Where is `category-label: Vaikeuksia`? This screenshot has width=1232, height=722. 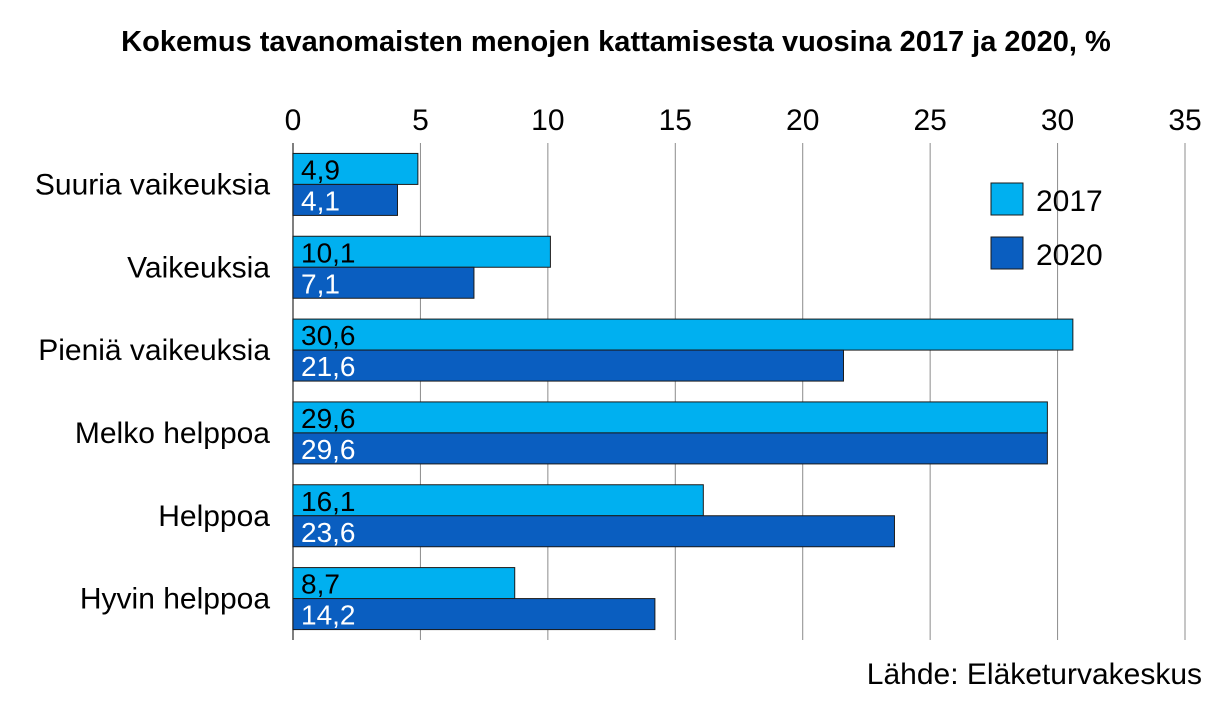 category-label: Vaikeuksia is located at coordinates (198, 267).